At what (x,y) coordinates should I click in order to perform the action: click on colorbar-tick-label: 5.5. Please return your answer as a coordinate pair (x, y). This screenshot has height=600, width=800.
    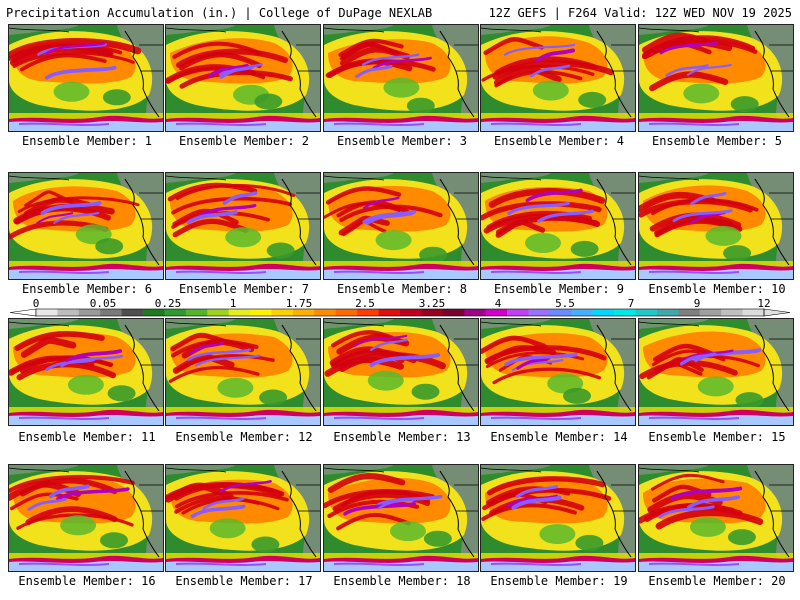
    Looking at the image, I should click on (565, 303).